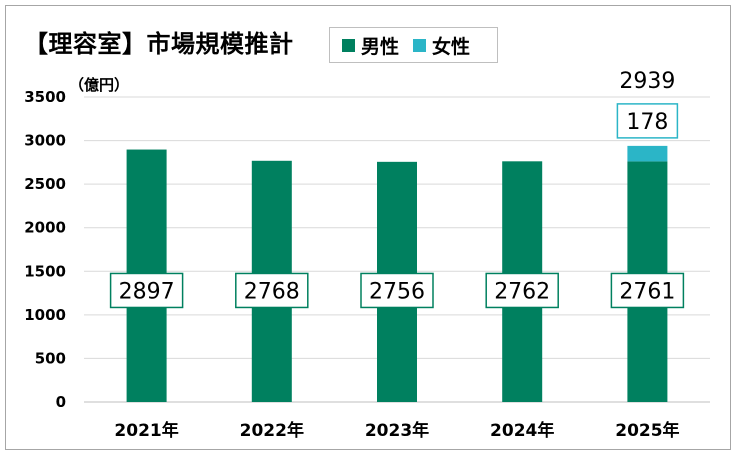  I want to click on bar-female, so click(647, 153).